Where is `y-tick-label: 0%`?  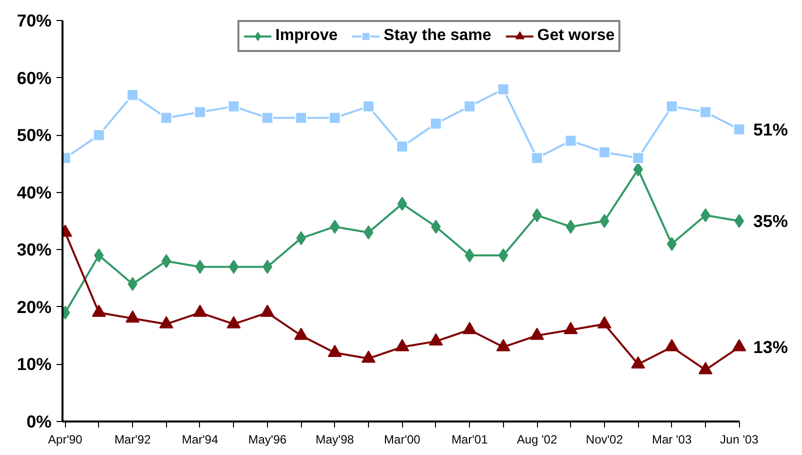 y-tick-label: 0% is located at coordinates (39, 422).